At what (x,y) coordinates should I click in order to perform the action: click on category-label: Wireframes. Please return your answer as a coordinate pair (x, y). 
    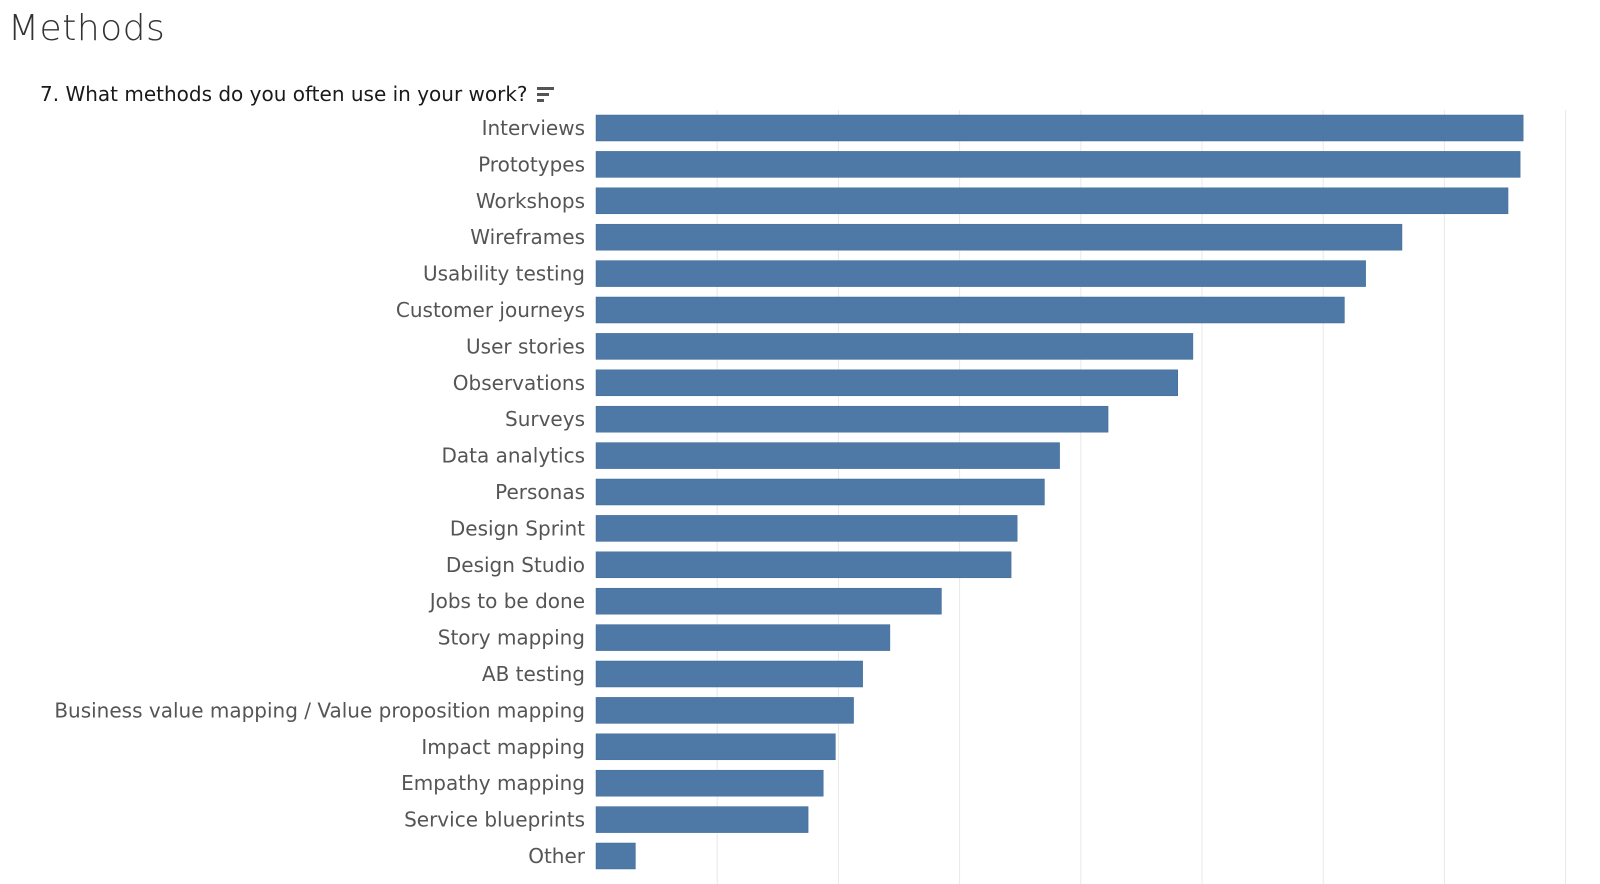
    Looking at the image, I should click on (527, 237).